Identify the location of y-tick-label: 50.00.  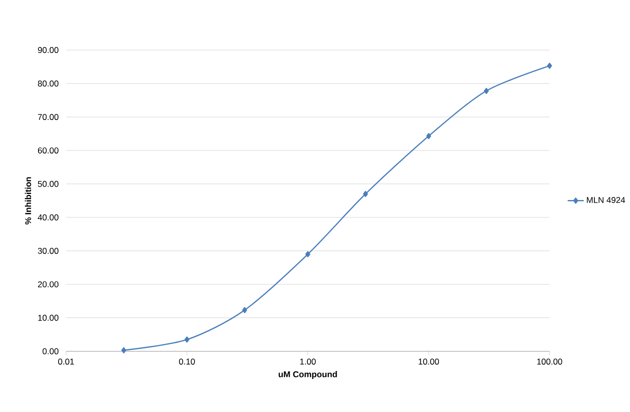
(48, 184).